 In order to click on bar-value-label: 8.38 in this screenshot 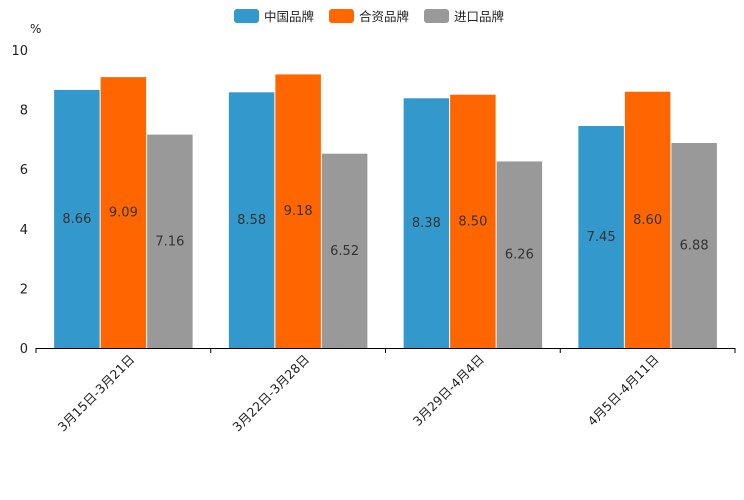, I will do `click(426, 223)`.